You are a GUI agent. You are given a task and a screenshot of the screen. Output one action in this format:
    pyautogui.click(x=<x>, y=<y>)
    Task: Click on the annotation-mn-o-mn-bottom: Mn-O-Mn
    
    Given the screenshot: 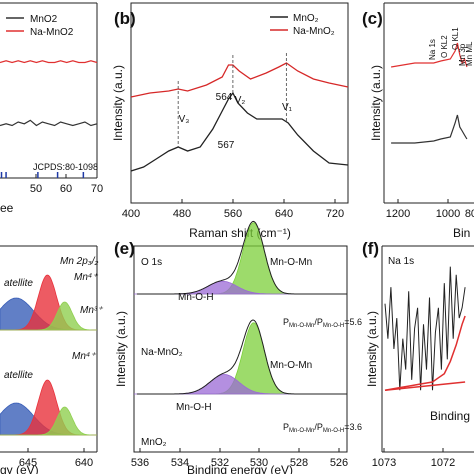 What is the action you would take?
    pyautogui.click(x=291, y=365)
    